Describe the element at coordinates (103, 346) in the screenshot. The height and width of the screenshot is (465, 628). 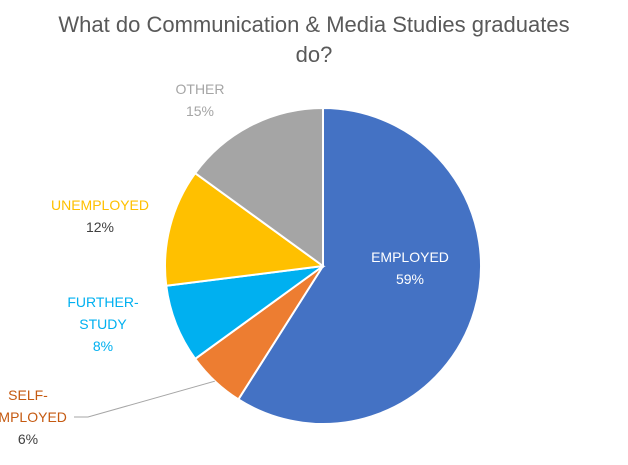
I see `slice-value-label: 8%` at that location.